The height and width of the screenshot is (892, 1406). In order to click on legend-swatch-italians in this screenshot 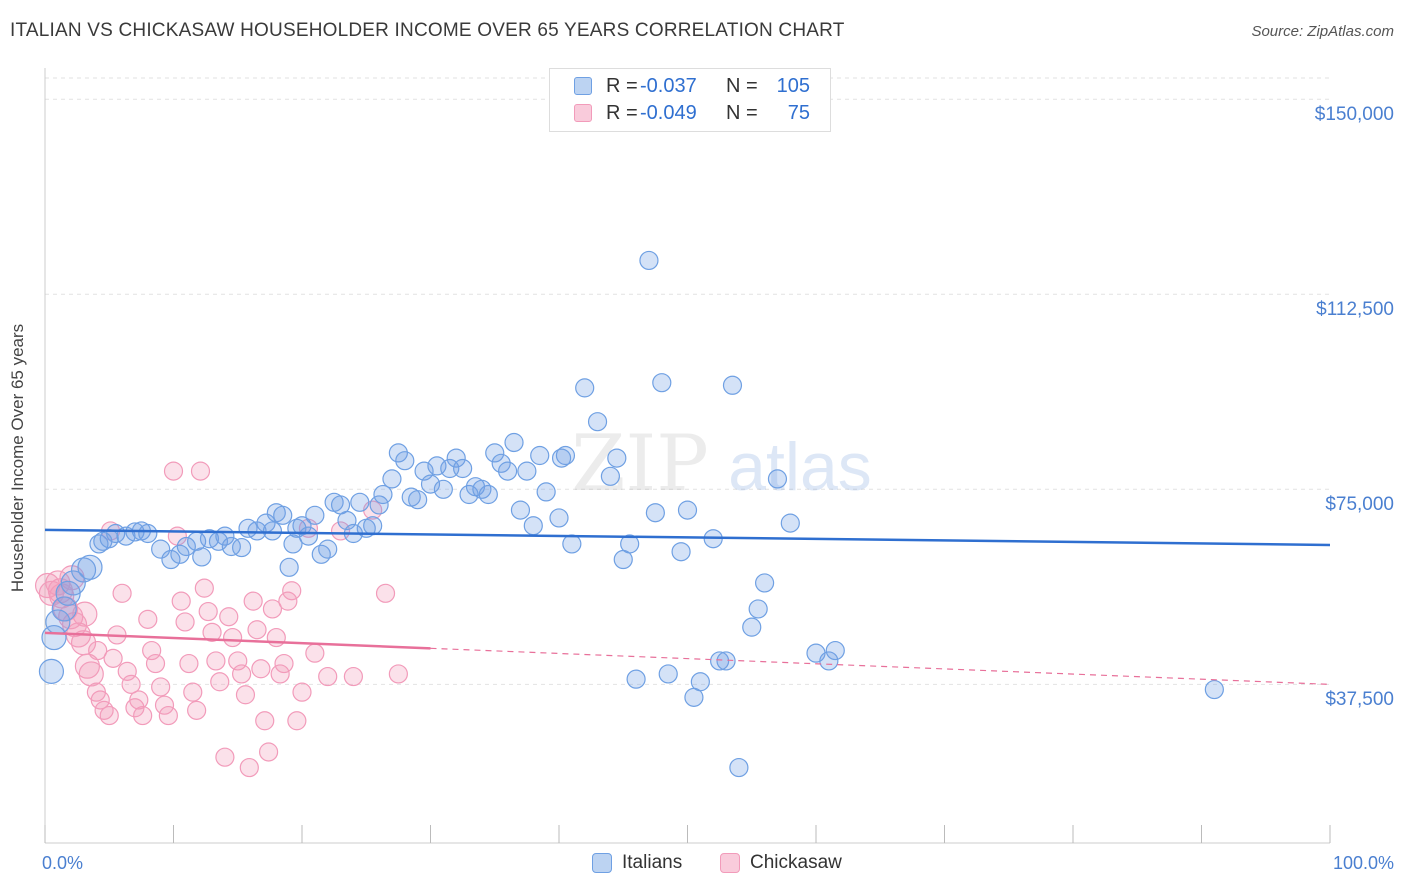, I will do `click(583, 86)`.